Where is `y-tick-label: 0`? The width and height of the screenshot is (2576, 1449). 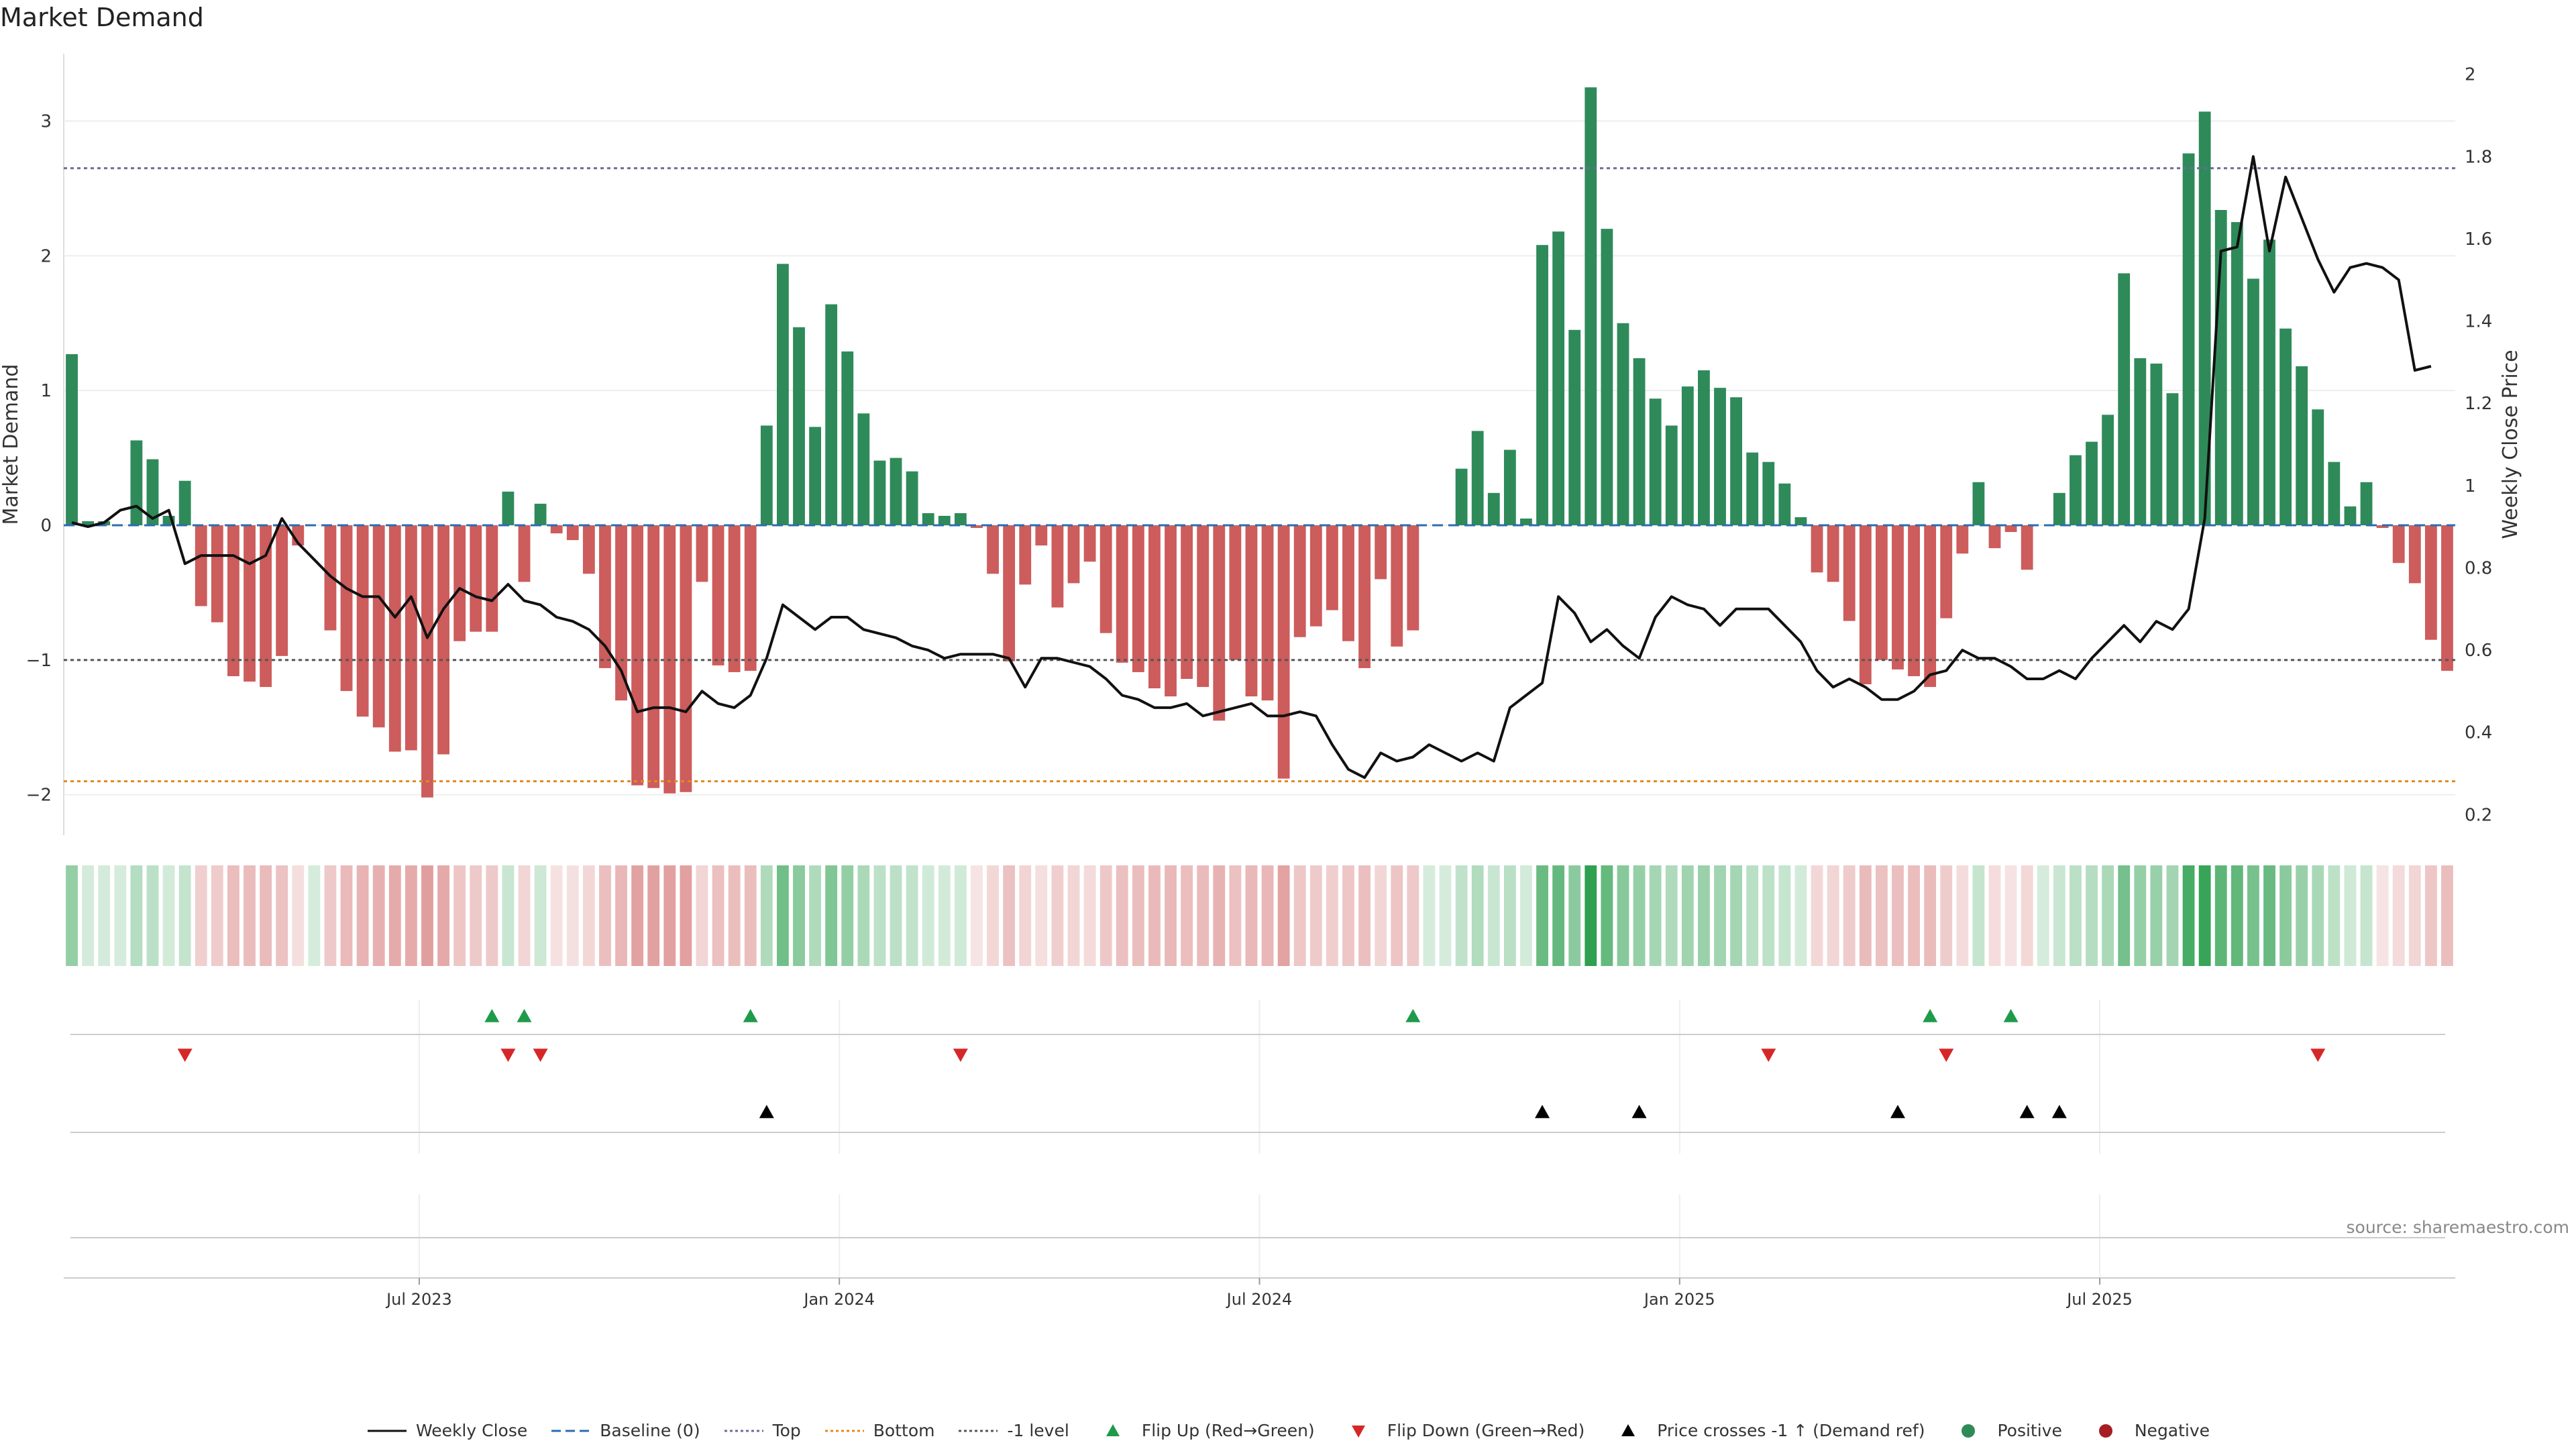 y-tick-label: 0 is located at coordinates (46, 526).